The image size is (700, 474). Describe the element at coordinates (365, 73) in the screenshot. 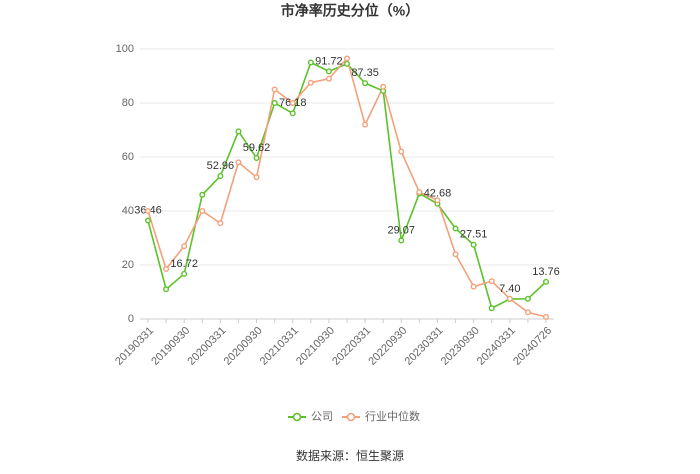

I see `data-label: 87.35` at that location.